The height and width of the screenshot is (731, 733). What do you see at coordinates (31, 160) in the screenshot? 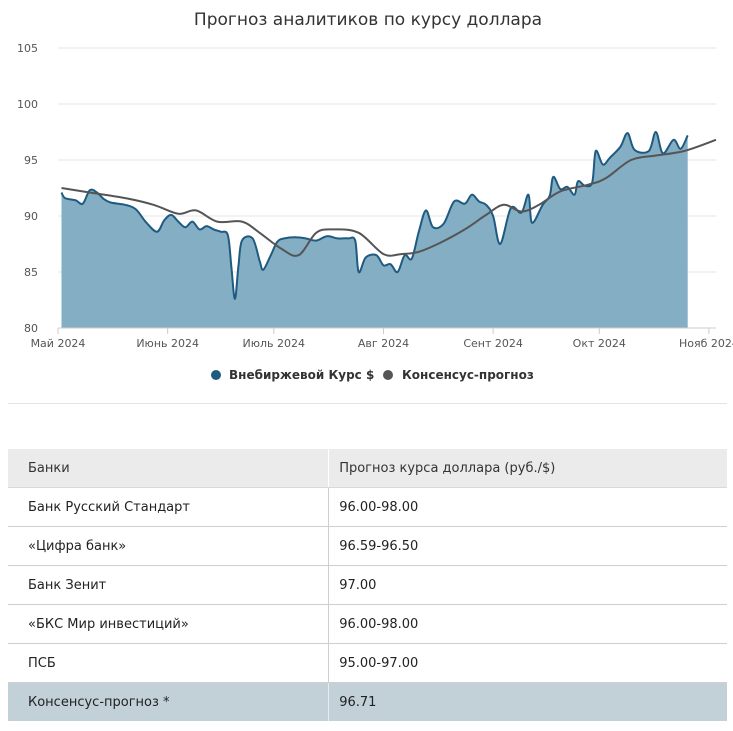
I see `y-tick-label: 95` at bounding box center [31, 160].